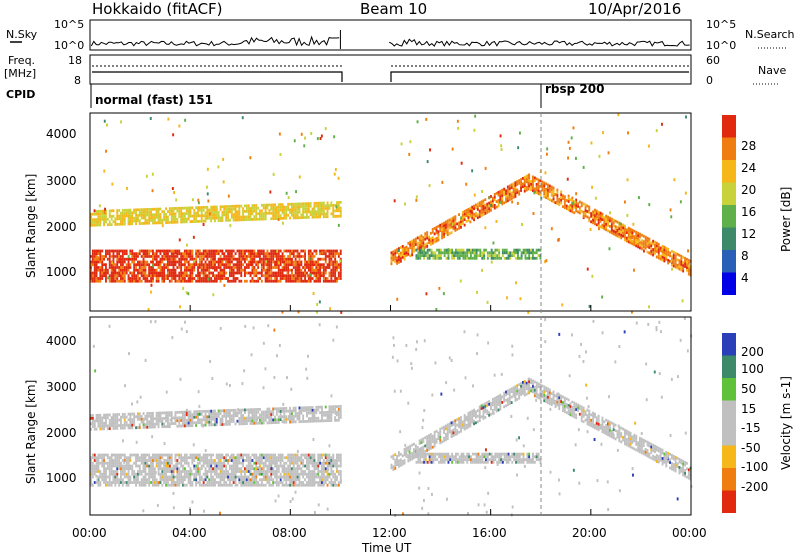 The width and height of the screenshot is (800, 554). Describe the element at coordinates (61, 227) in the screenshot. I see `power-ytick-2000: 2000` at that location.